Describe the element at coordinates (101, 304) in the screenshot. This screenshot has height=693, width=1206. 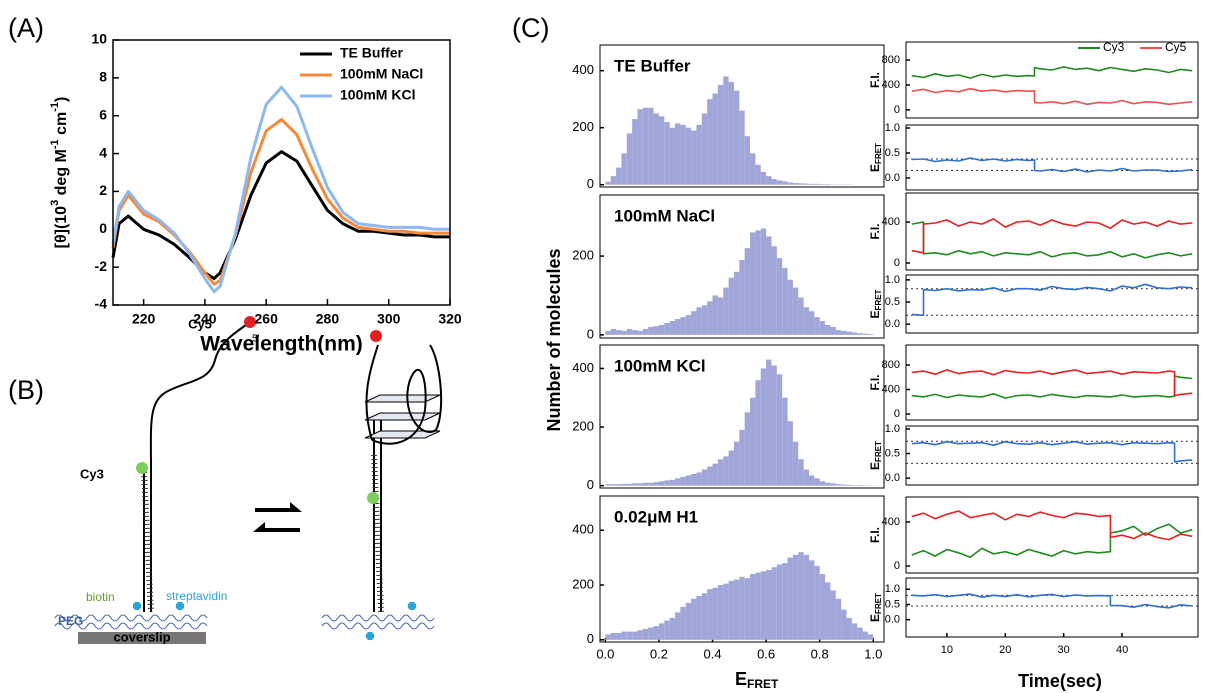
I see `y-tick-label: -4` at that location.